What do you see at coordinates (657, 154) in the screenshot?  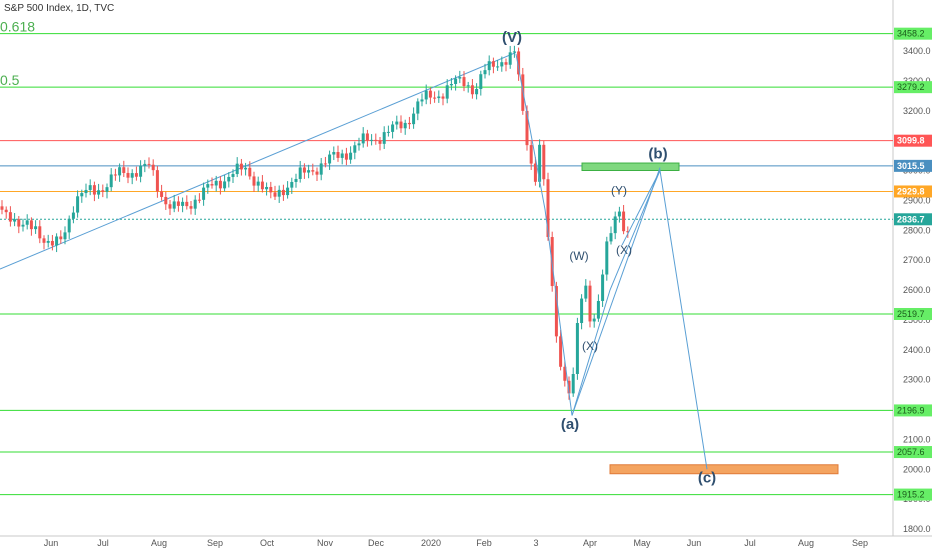 I see `wave-label: (b)` at bounding box center [657, 154].